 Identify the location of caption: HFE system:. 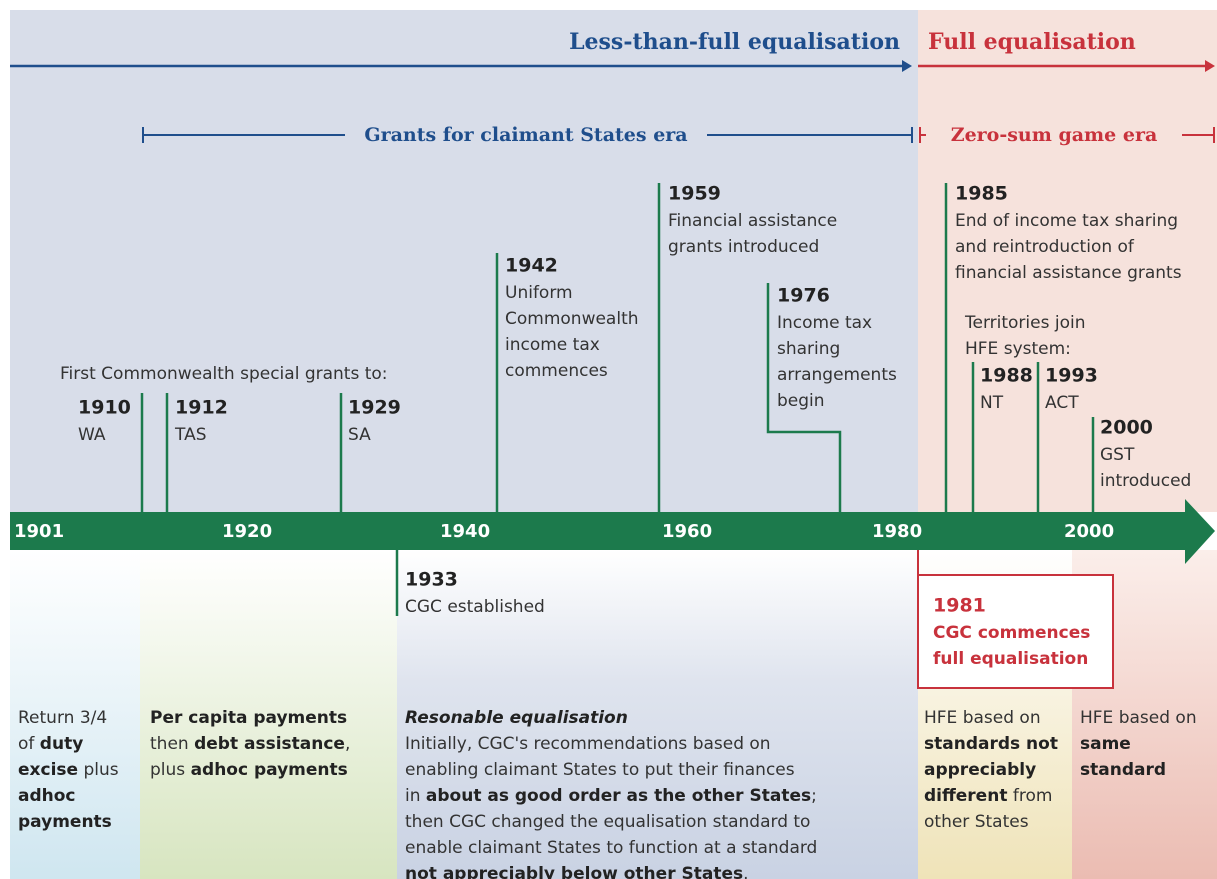
(1018, 349).